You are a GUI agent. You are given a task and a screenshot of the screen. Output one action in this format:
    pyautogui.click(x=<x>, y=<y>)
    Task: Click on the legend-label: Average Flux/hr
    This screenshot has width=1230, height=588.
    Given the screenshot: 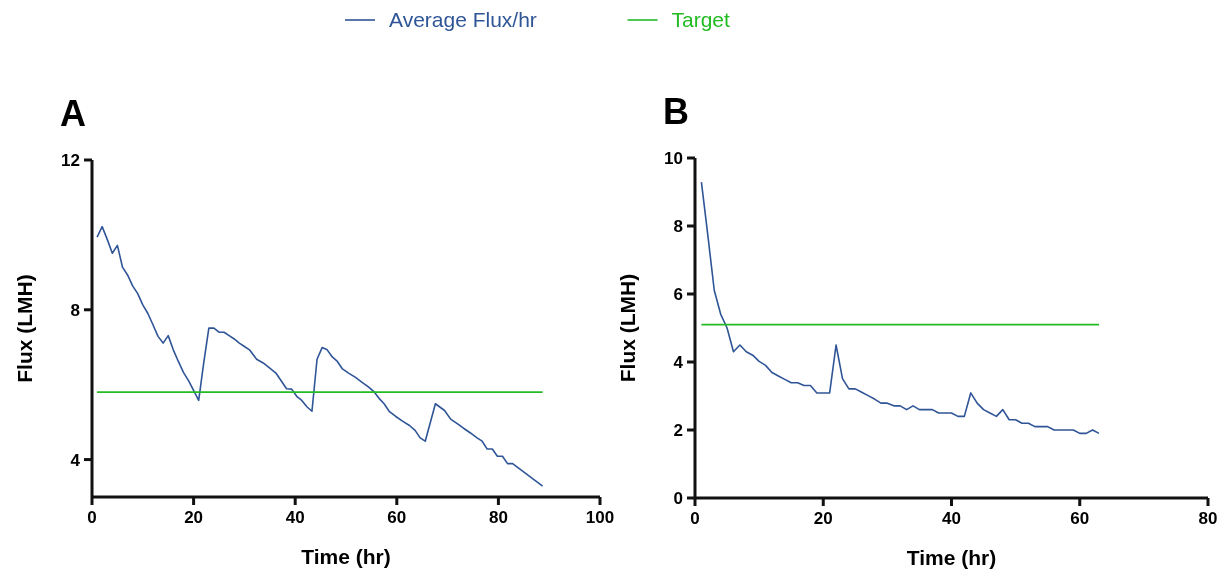 What is the action you would take?
    pyautogui.click(x=463, y=19)
    